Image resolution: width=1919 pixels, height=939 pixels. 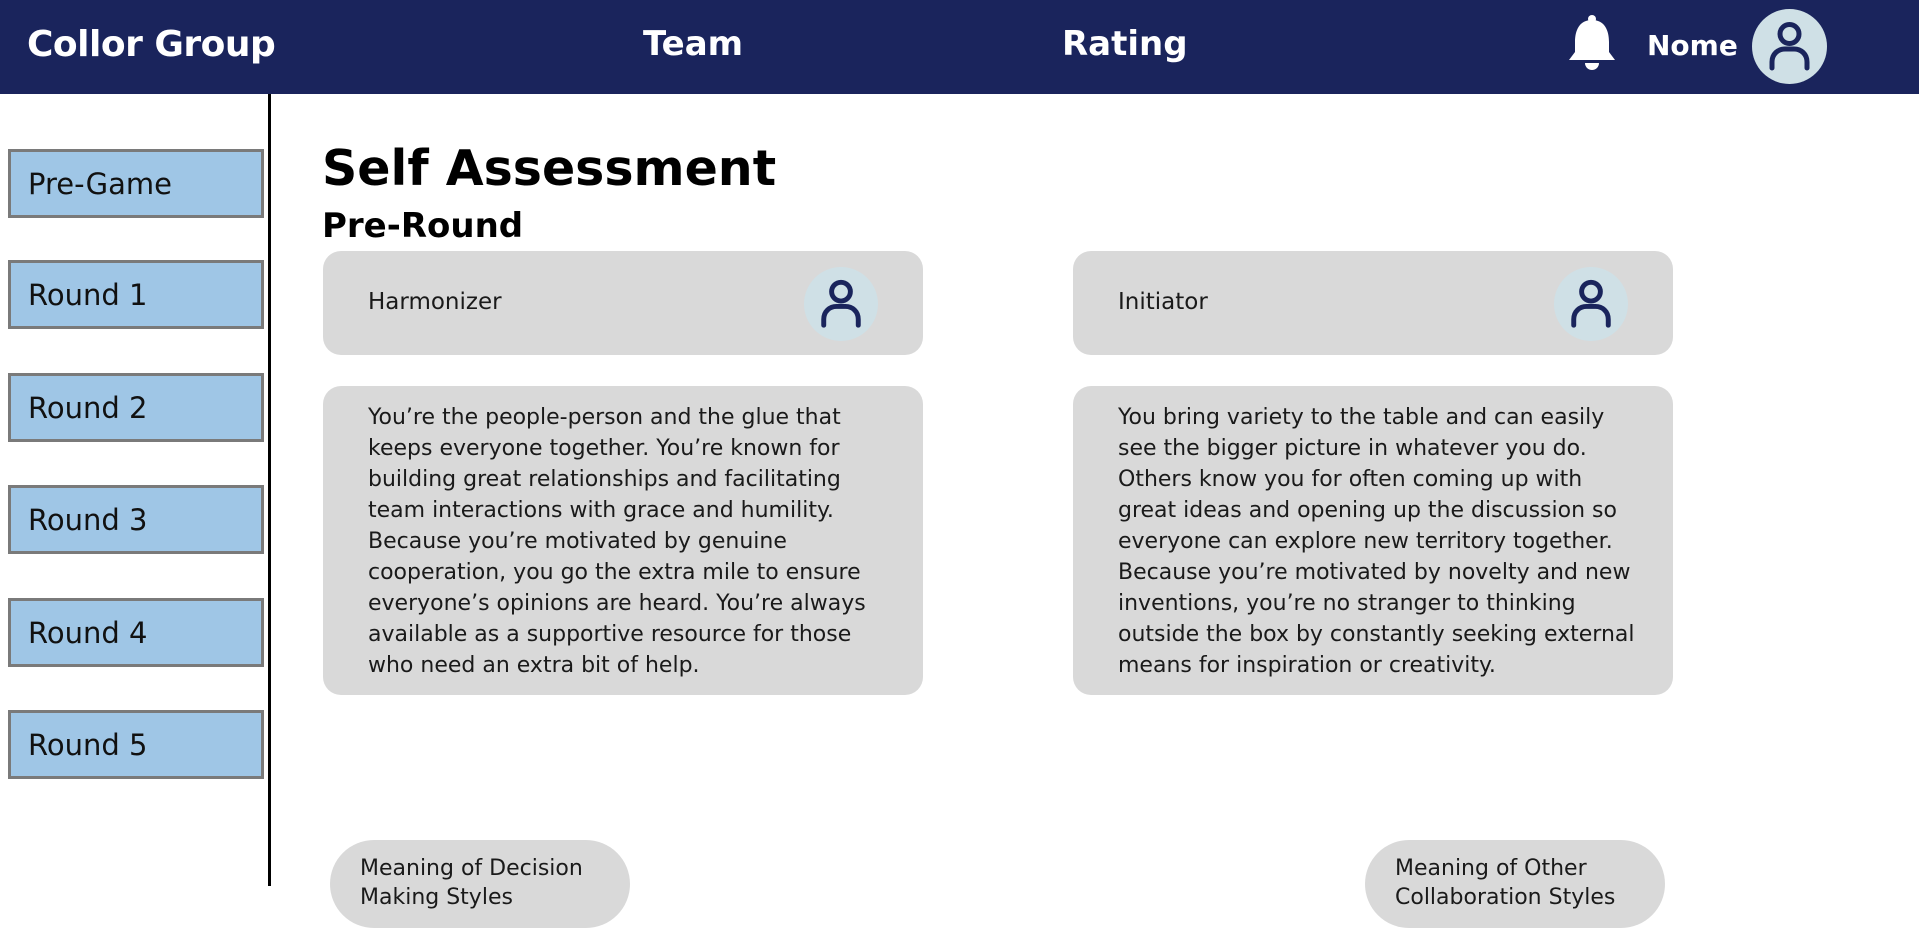 What do you see at coordinates (1163, 302) in the screenshot?
I see `style-label: Initiator` at bounding box center [1163, 302].